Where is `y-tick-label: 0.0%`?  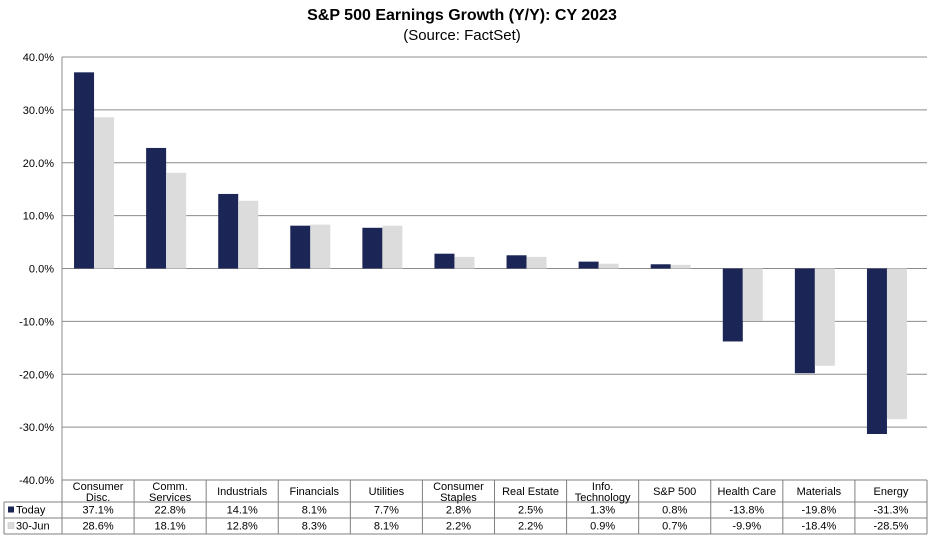 y-tick-label: 0.0% is located at coordinates (41, 270).